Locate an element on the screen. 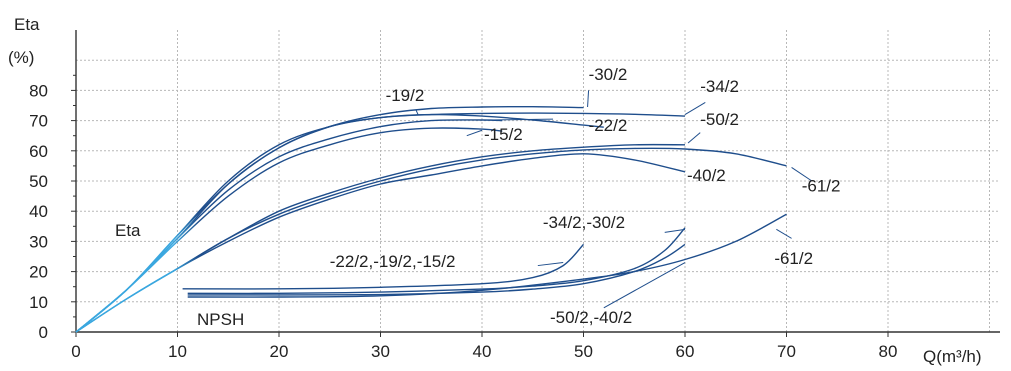  x-tick-label: 30 is located at coordinates (380, 351).